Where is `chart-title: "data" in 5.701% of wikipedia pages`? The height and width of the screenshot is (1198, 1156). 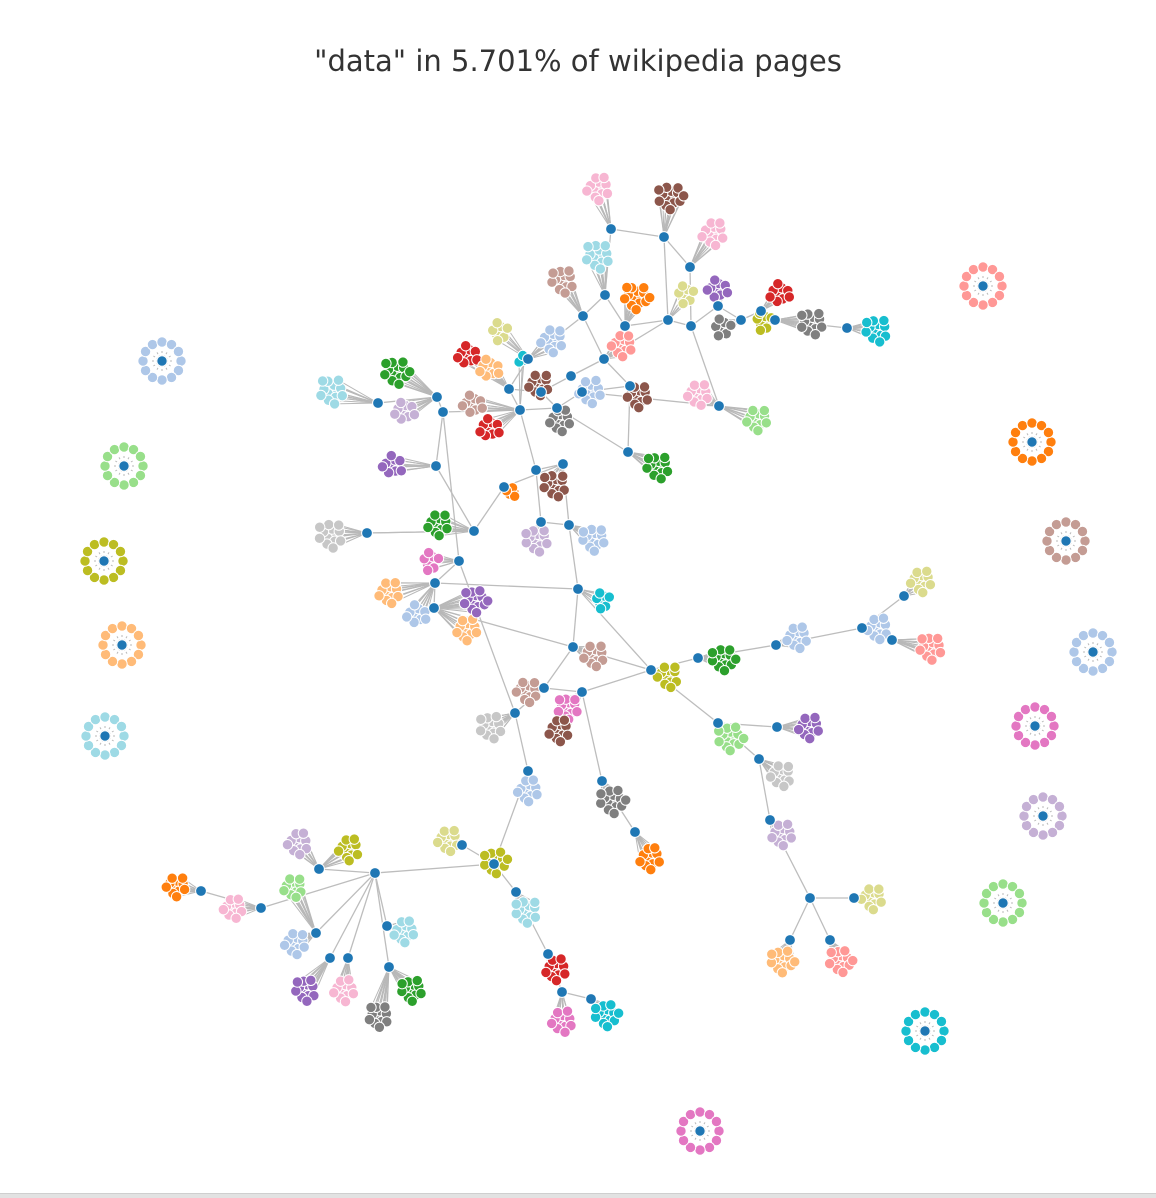 chart-title: "data" in 5.701% of wikipedia pages is located at coordinates (578, 61).